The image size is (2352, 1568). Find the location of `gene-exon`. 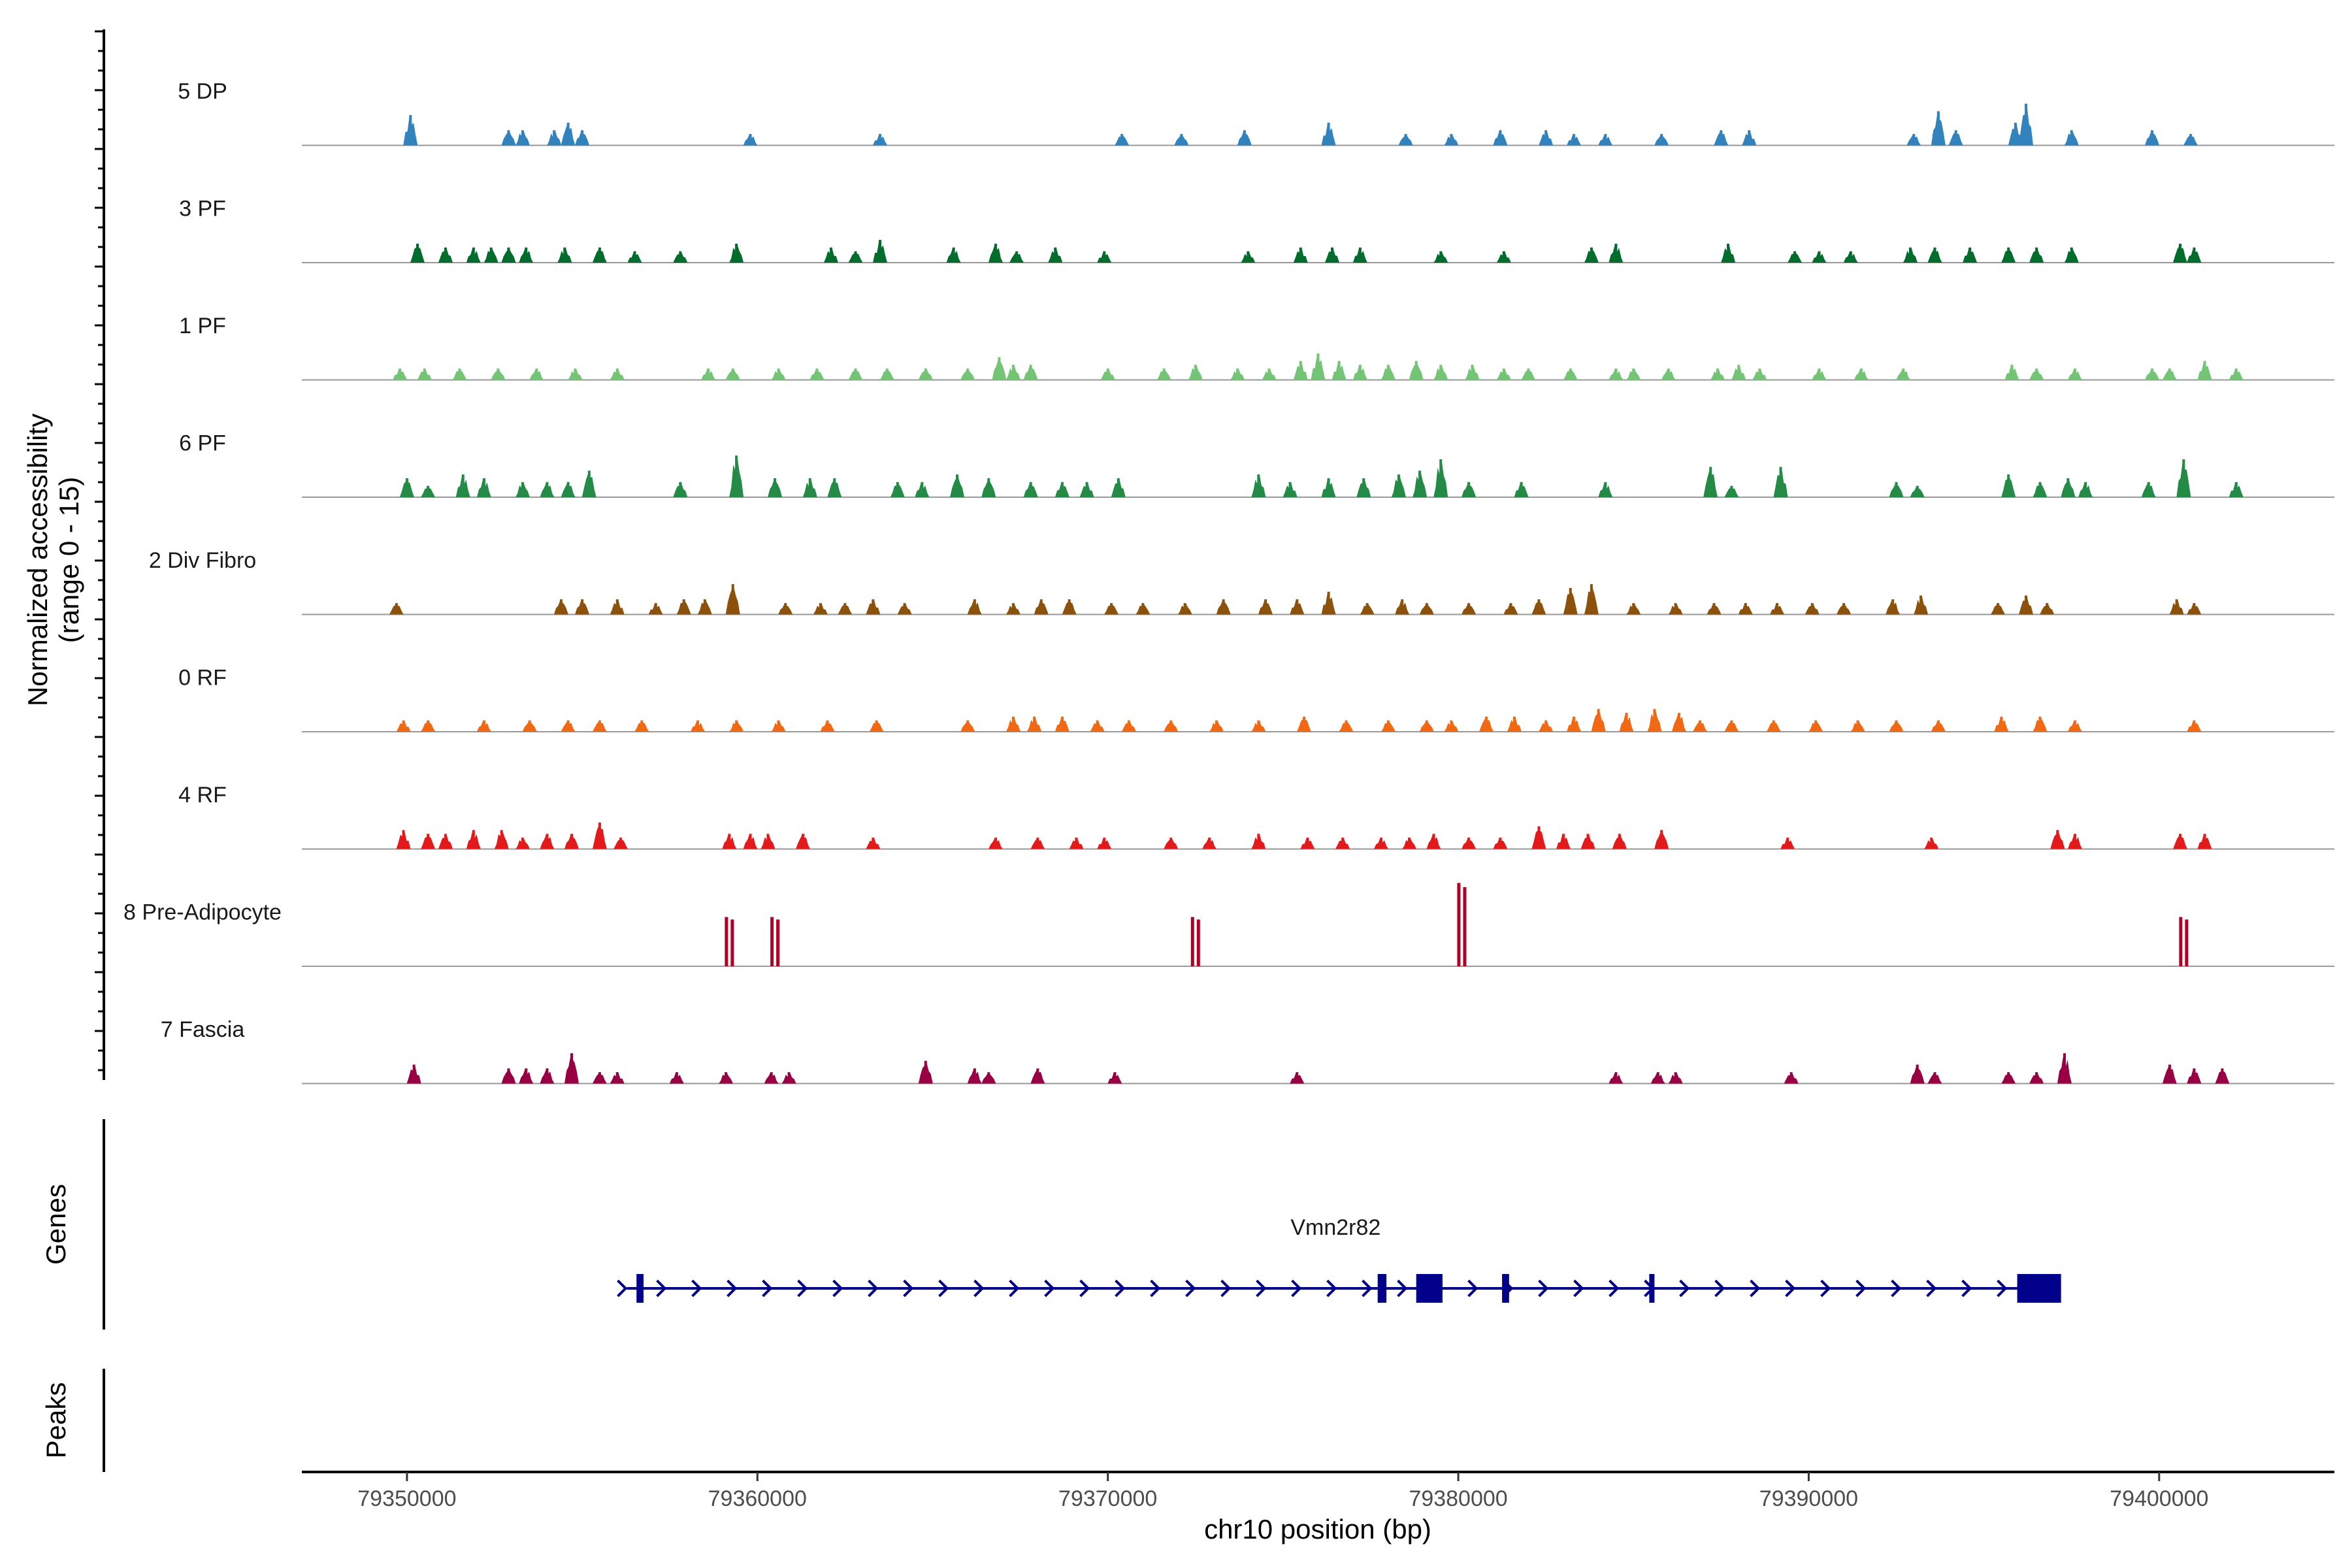

gene-exon is located at coordinates (2039, 1288).